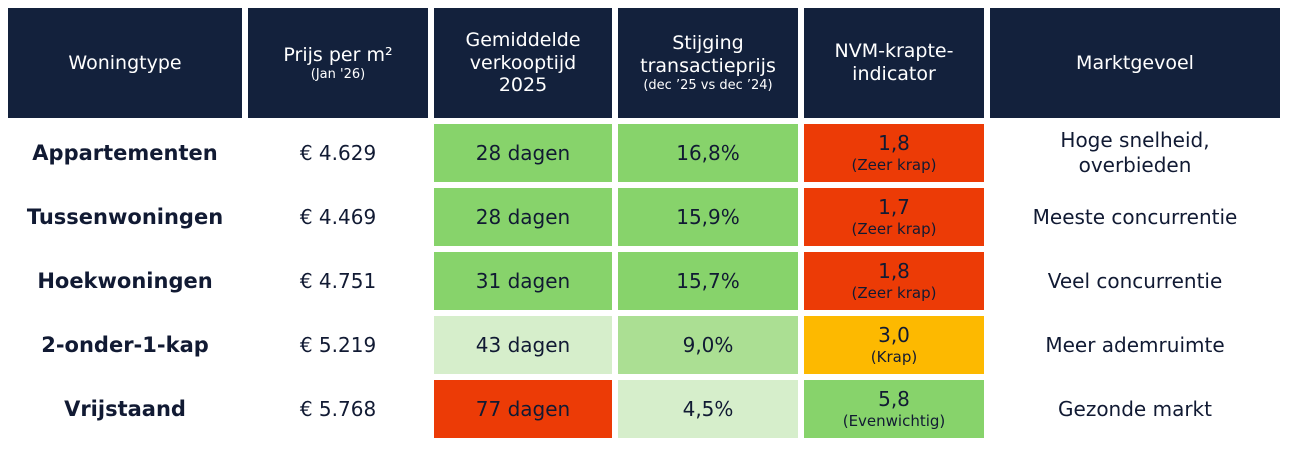 The image size is (1289, 455). What do you see at coordinates (338, 54) in the screenshot?
I see `header-text: Prijs per m²` at bounding box center [338, 54].